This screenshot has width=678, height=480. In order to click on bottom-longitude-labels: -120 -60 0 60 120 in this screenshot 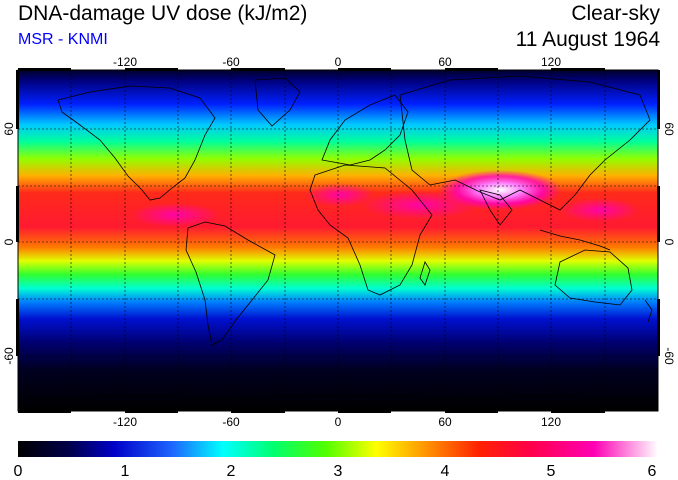, I will do `click(337, 422)`.